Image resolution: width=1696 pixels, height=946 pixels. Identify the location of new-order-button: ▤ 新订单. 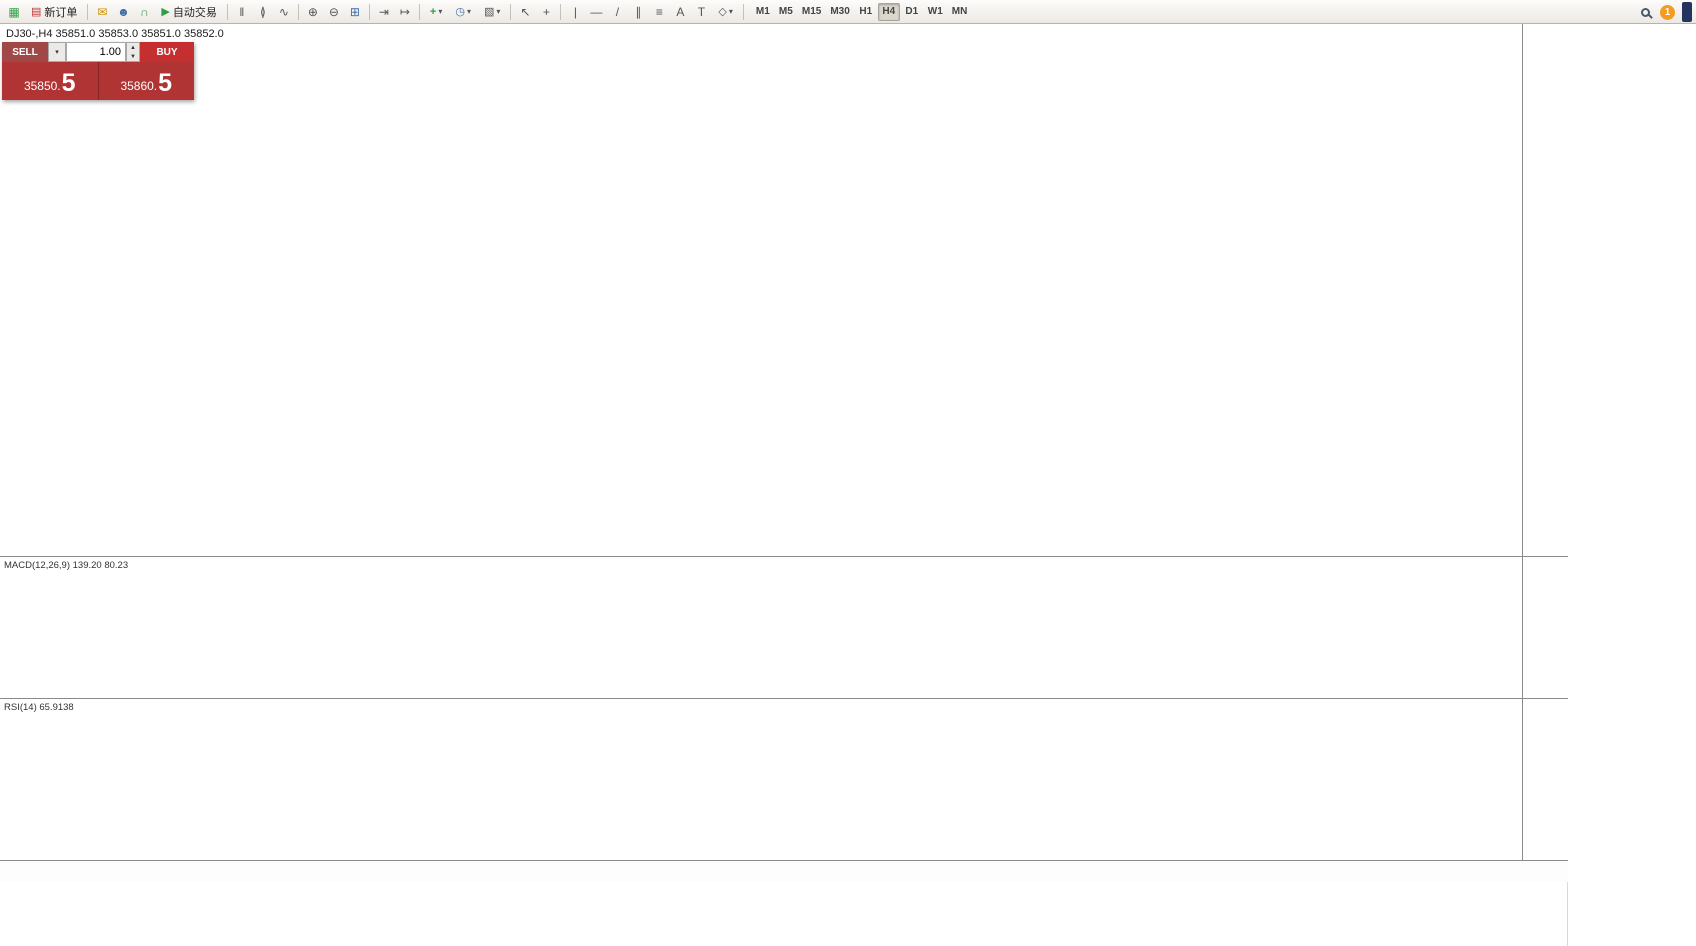
(54, 12).